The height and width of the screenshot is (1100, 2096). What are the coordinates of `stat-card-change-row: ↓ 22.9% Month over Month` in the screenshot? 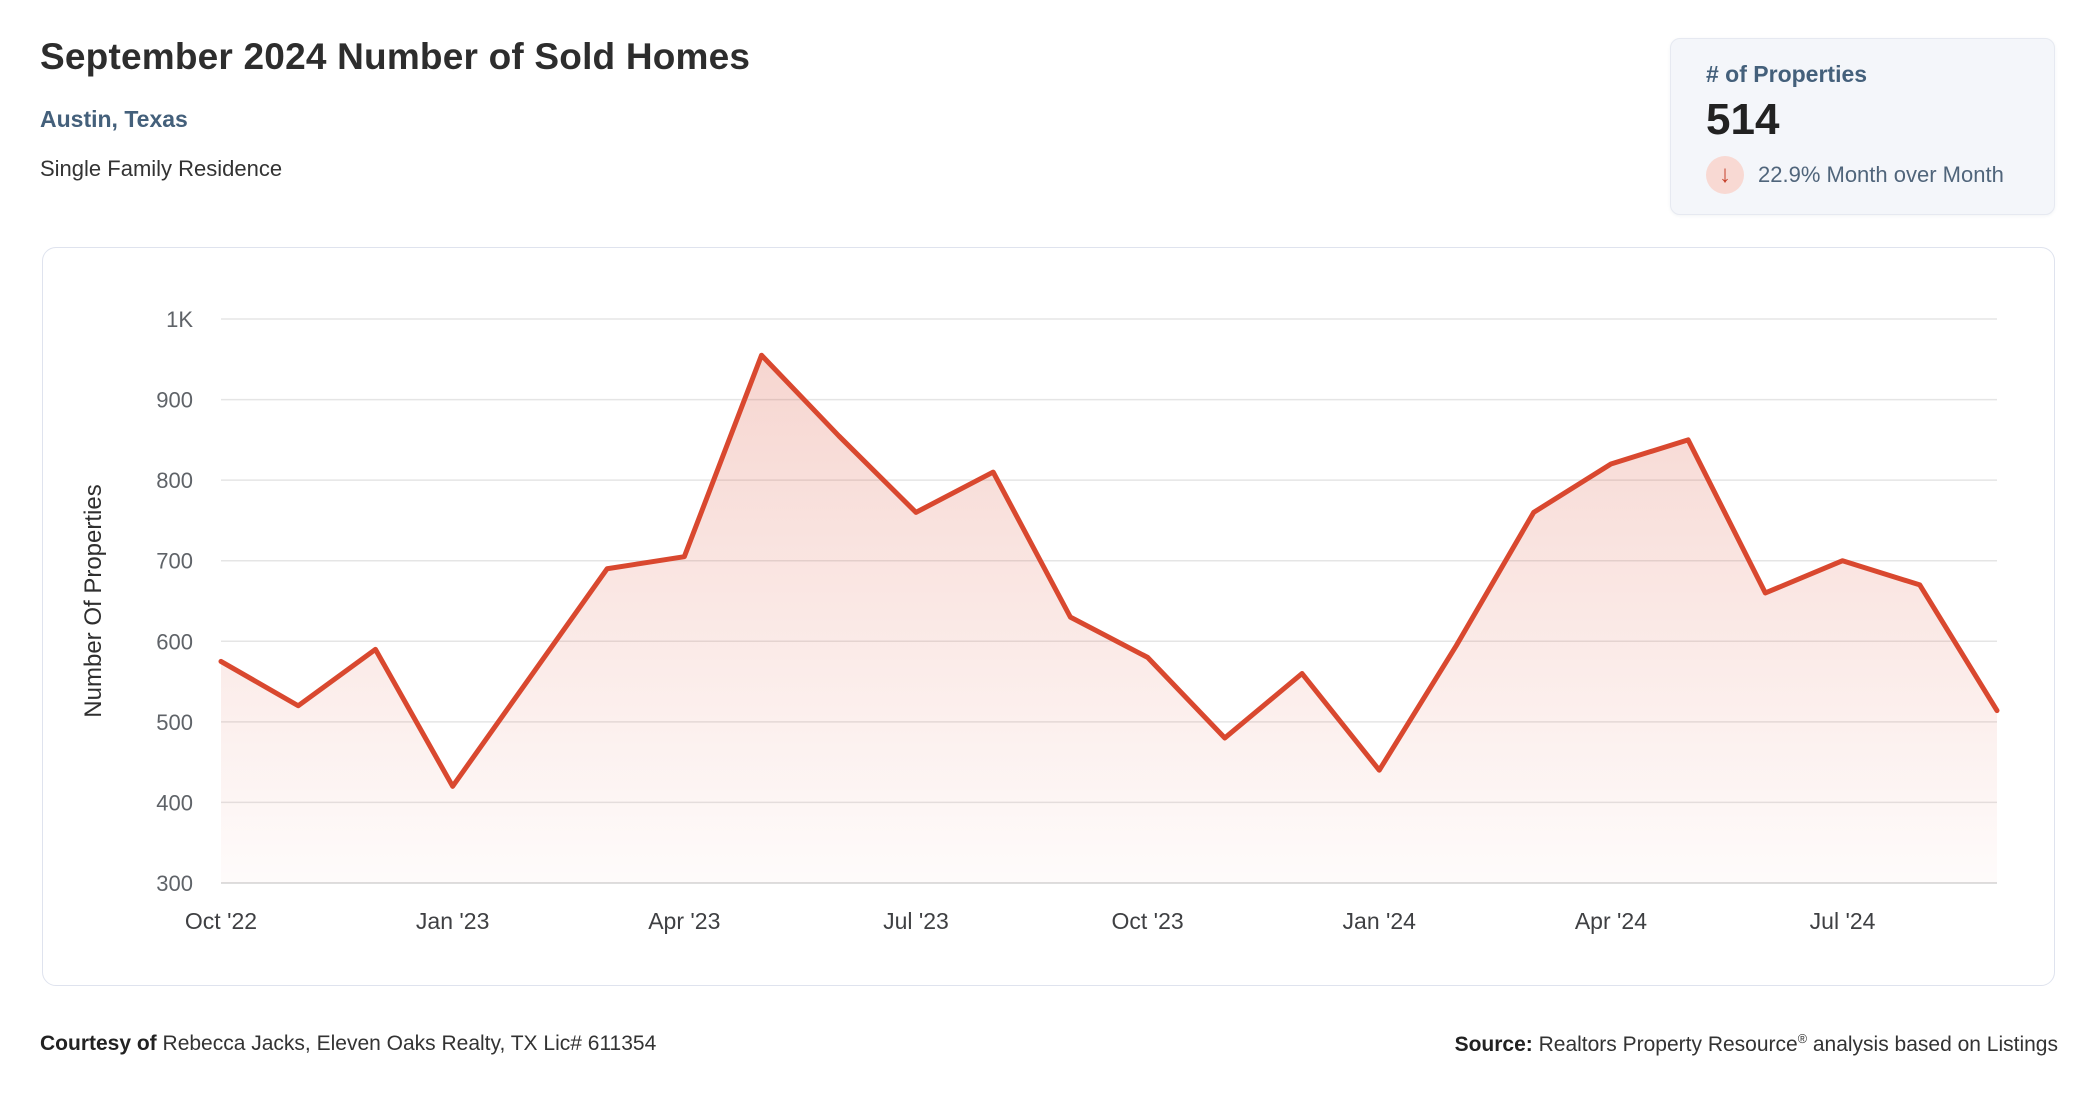 It's located at (1880, 175).